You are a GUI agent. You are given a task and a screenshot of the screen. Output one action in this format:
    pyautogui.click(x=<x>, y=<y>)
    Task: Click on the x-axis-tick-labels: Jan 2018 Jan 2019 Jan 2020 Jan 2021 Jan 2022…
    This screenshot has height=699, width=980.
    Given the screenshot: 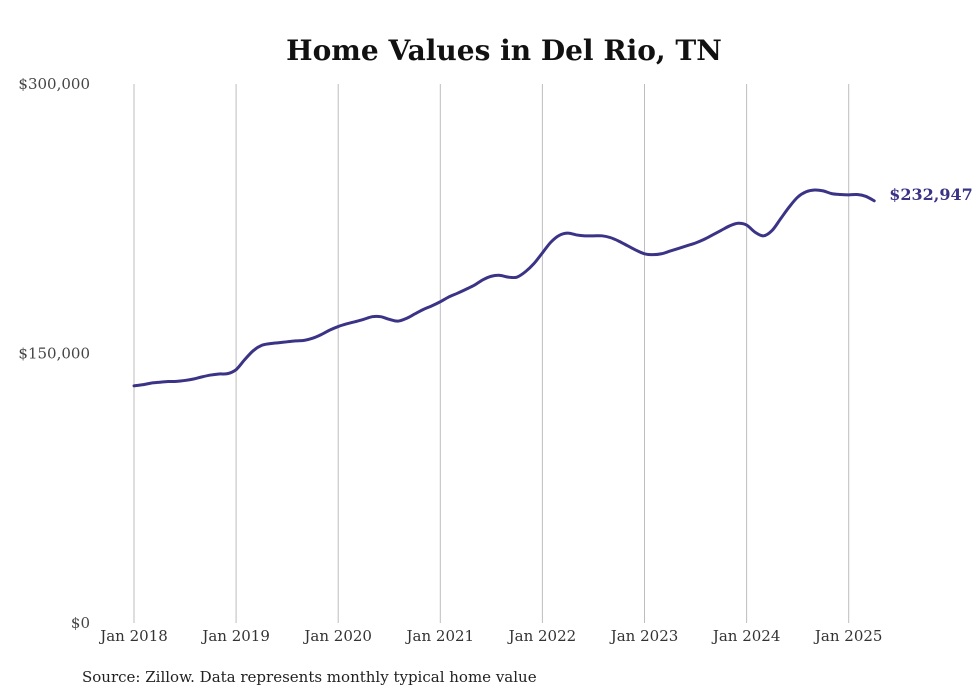 What is the action you would take?
    pyautogui.click(x=490, y=636)
    